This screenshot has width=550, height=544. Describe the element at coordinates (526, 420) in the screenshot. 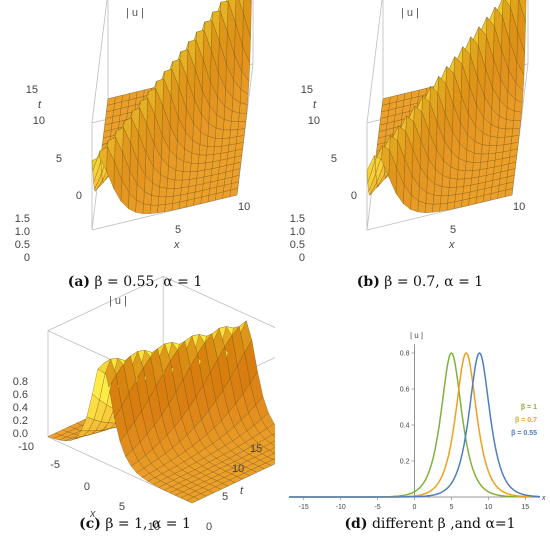

I see `legend-entry-1: β = 0.7` at that location.